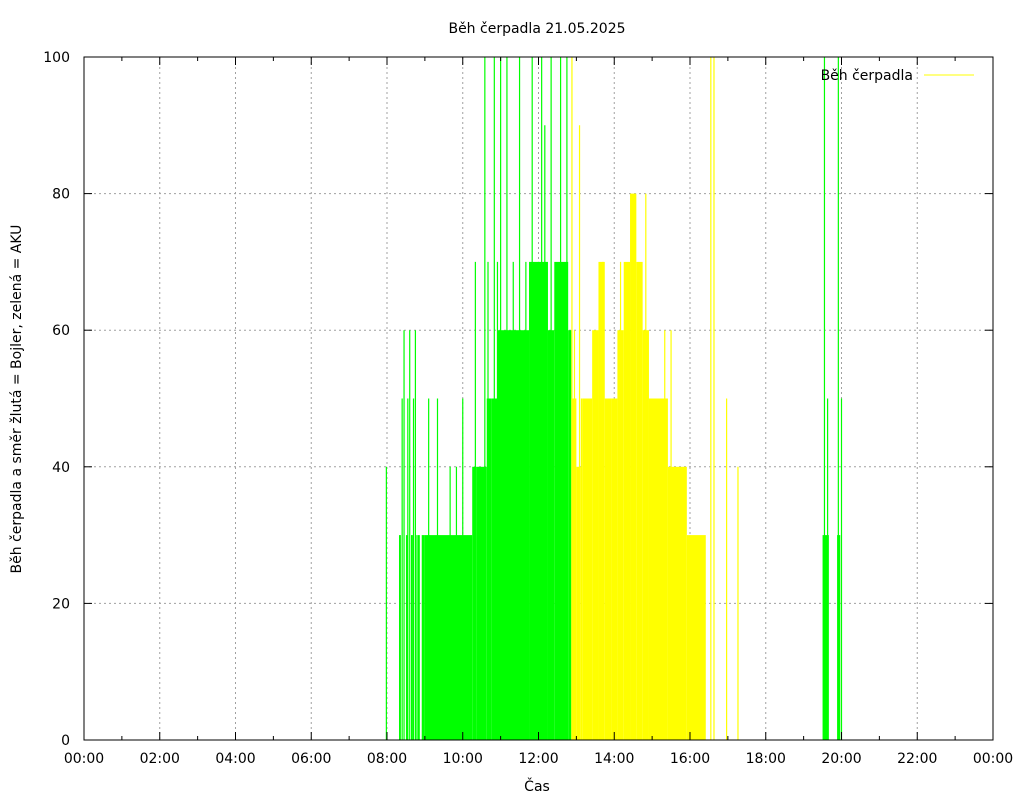  I want to click on y-tick-label: 60, so click(61, 331).